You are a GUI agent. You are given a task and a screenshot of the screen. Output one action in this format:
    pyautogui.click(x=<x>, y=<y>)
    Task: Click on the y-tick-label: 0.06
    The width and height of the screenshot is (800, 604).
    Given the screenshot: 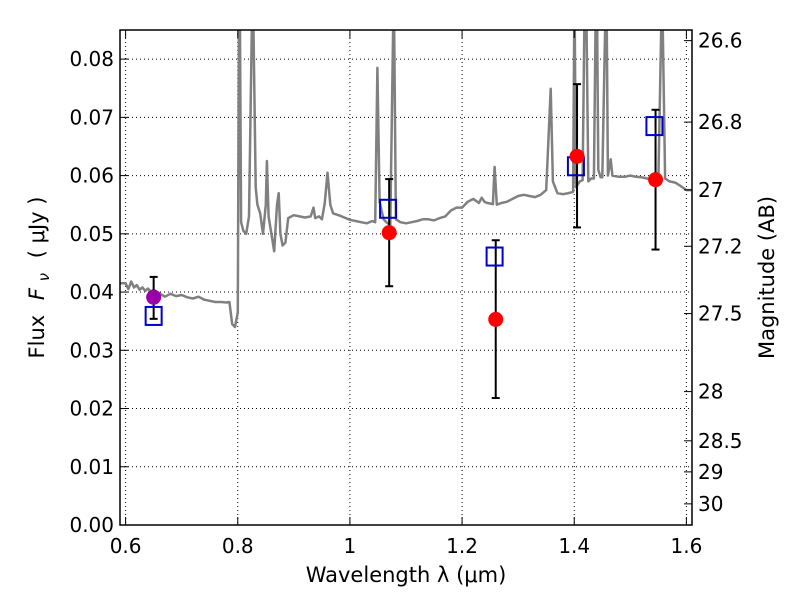 What is the action you would take?
    pyautogui.click(x=91, y=176)
    